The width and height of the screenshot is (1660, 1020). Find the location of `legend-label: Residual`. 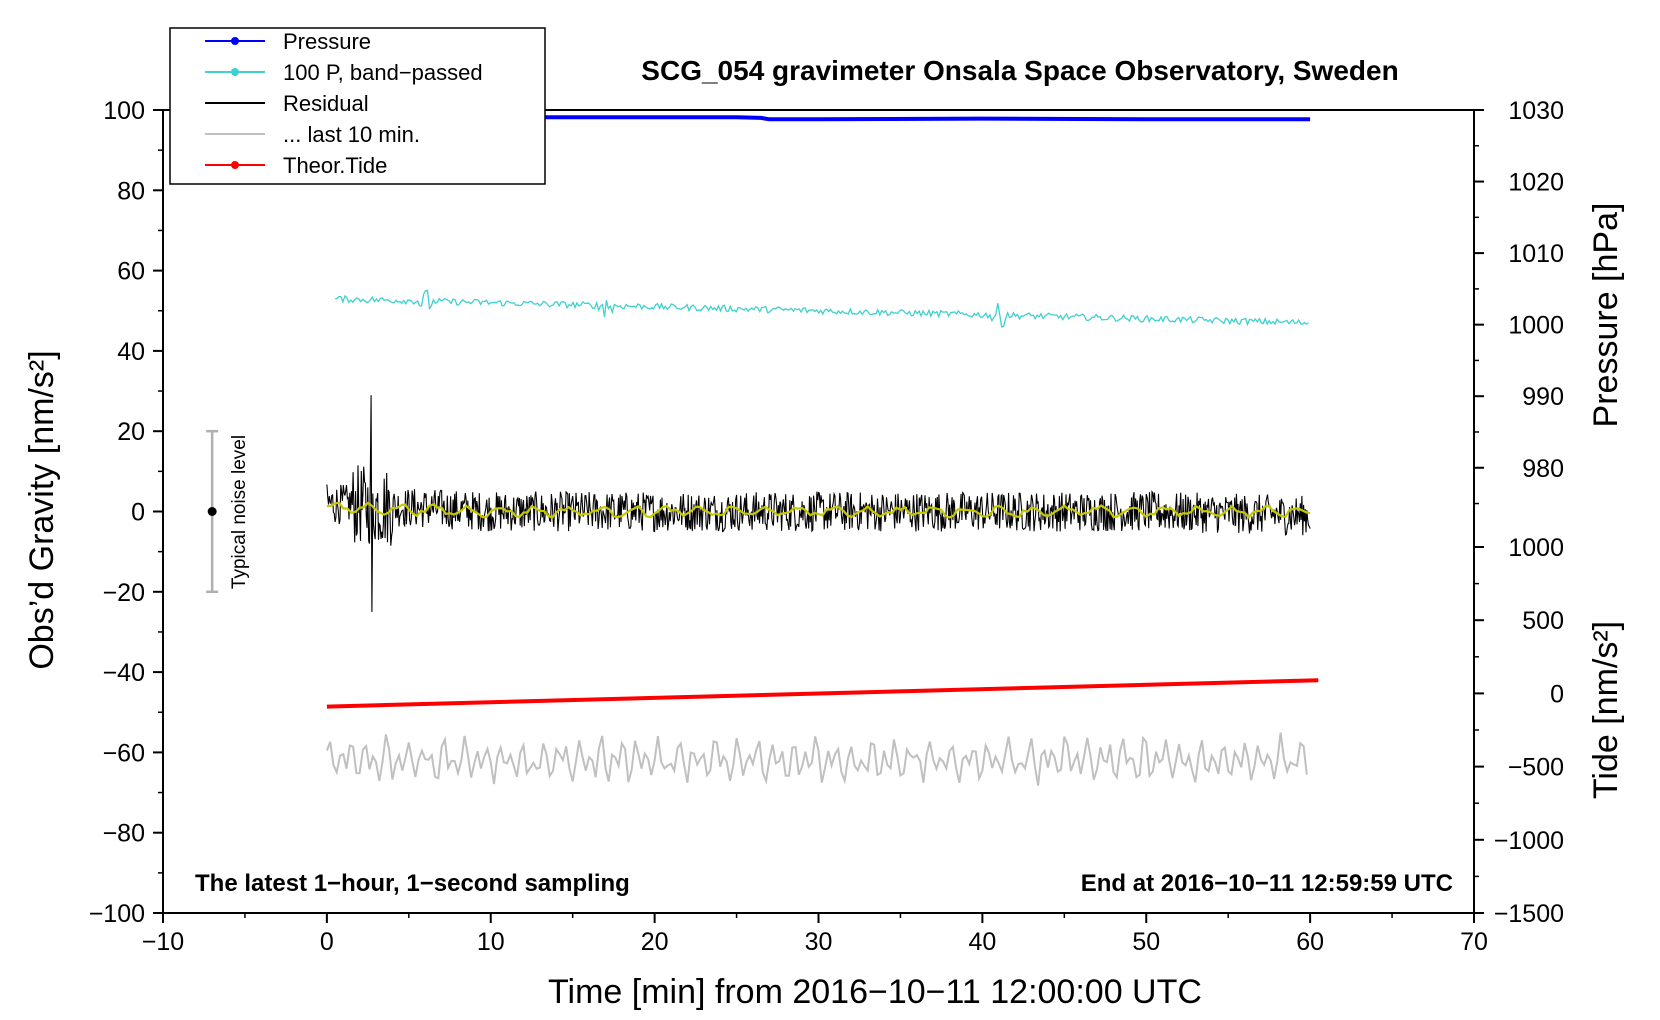

legend-label: Residual is located at coordinates (326, 103).